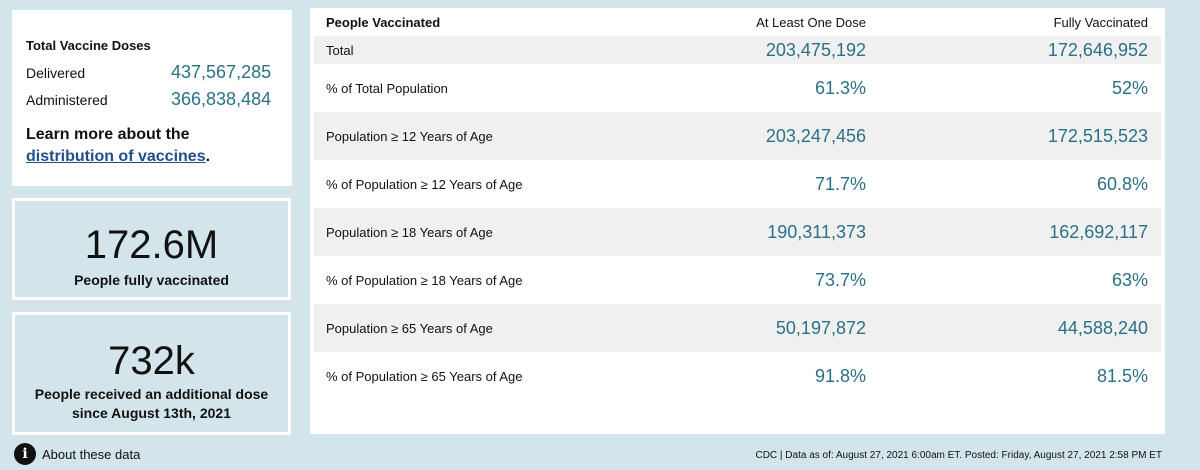 This screenshot has height=470, width=1200. Describe the element at coordinates (424, 280) in the screenshot. I see `row-label: % of Population ≥ 18 Years of Age` at that location.